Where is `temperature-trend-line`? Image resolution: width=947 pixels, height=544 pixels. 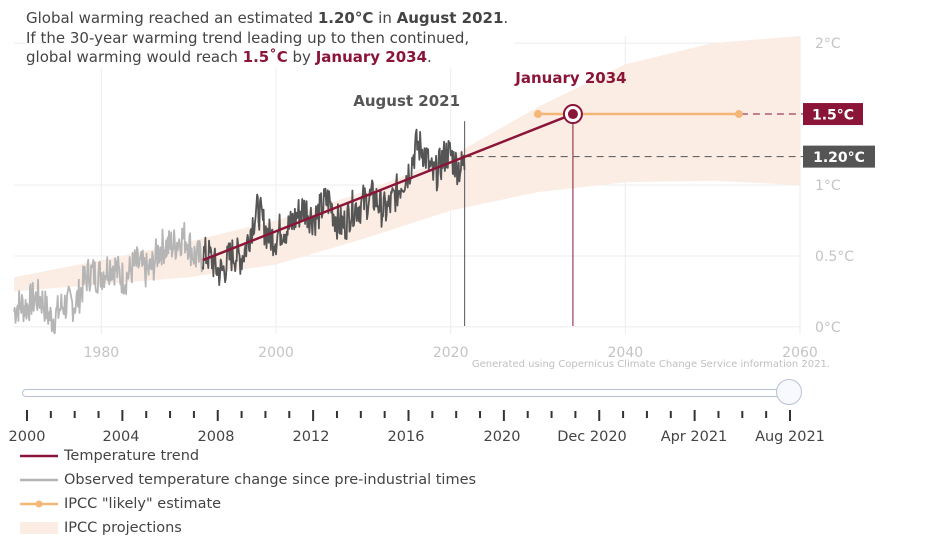 temperature-trend-line is located at coordinates (388, 187).